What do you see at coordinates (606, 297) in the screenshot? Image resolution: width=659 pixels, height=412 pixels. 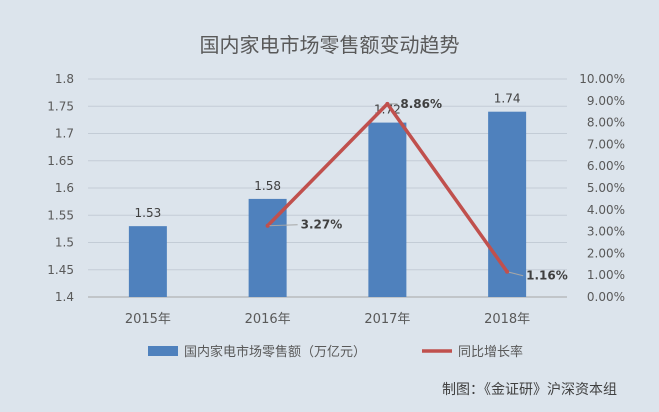 I see `right-tick-label: 0.00%` at bounding box center [606, 297].